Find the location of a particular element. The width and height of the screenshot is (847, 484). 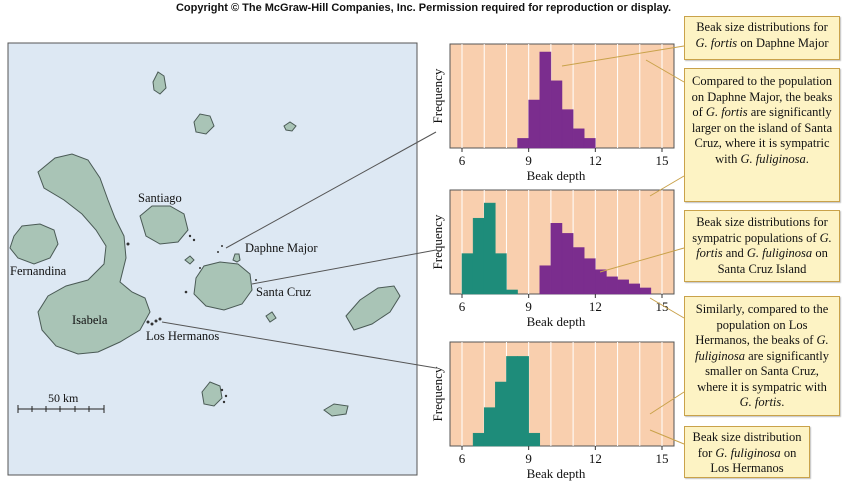

scale-bar is located at coordinates (61, 409).